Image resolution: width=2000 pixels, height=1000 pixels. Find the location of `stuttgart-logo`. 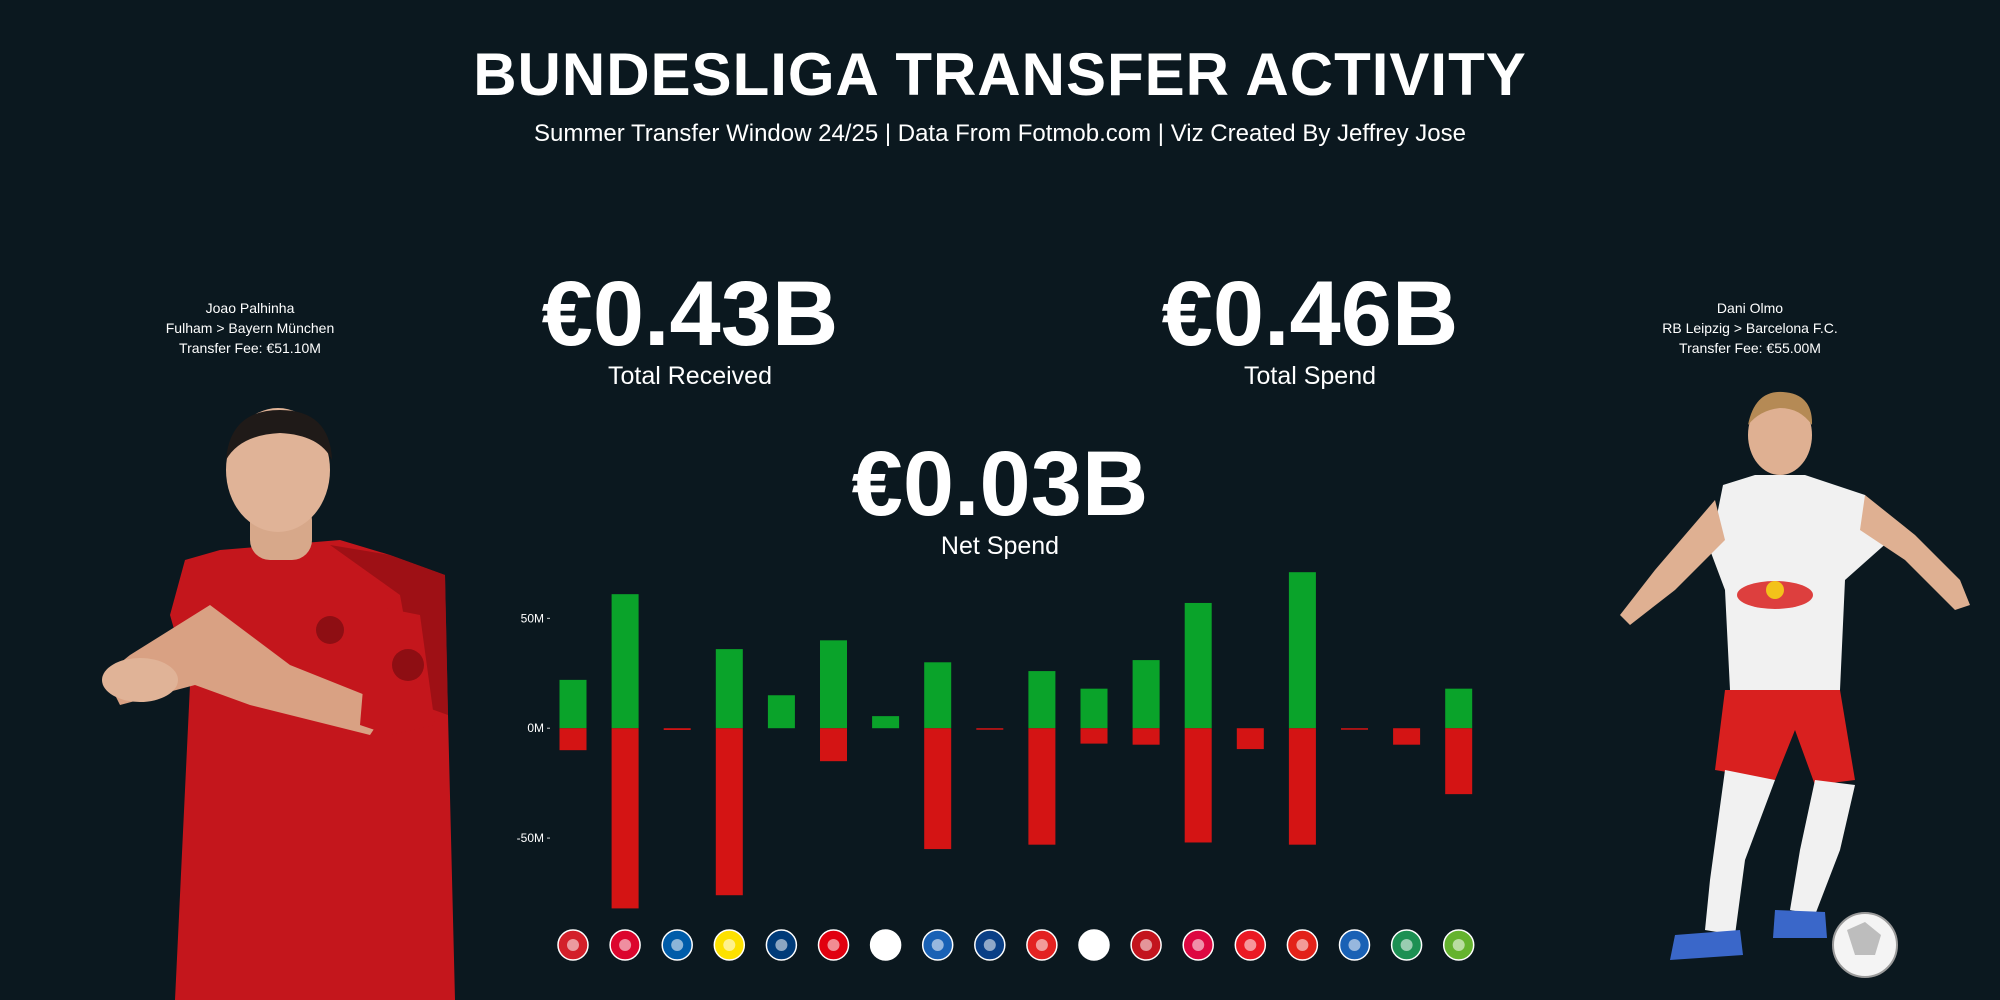

stuttgart-logo is located at coordinates (1302, 945).